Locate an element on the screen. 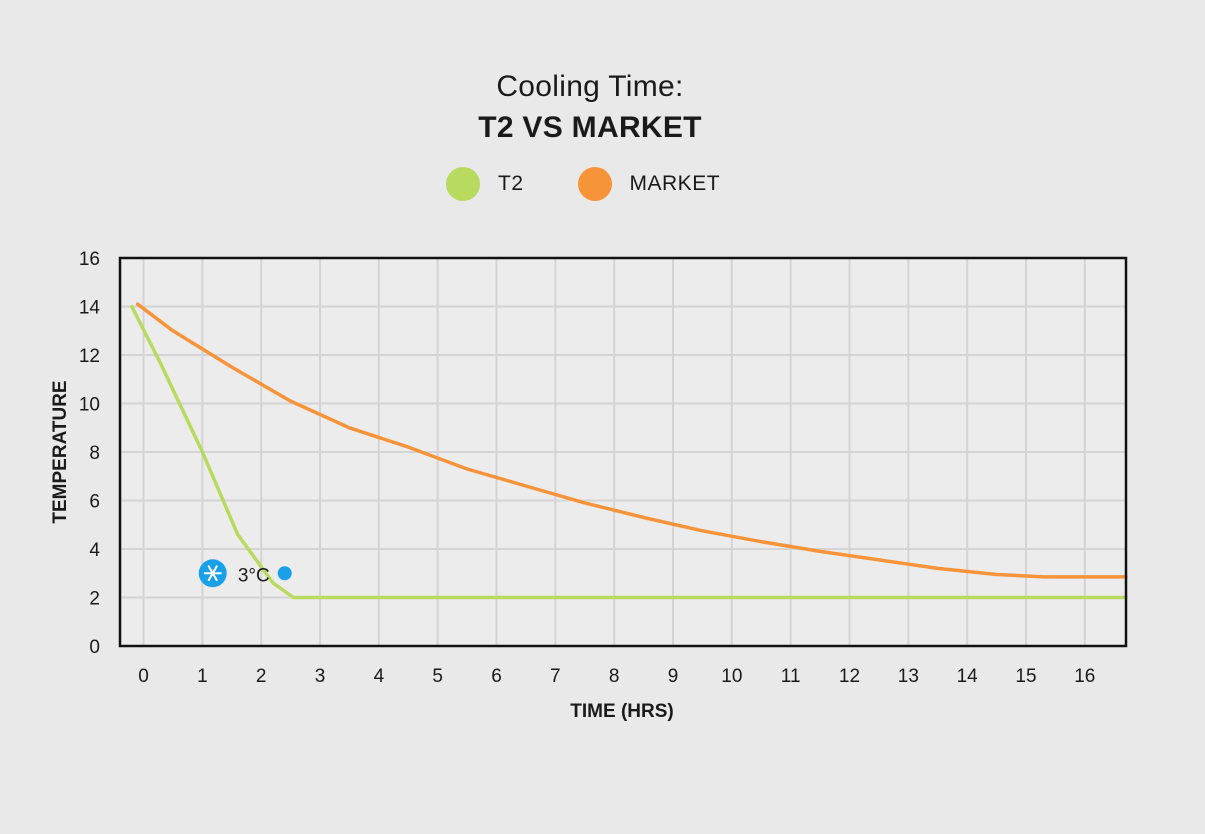 The width and height of the screenshot is (1205, 834). x-tick-label: 11 is located at coordinates (791, 676).